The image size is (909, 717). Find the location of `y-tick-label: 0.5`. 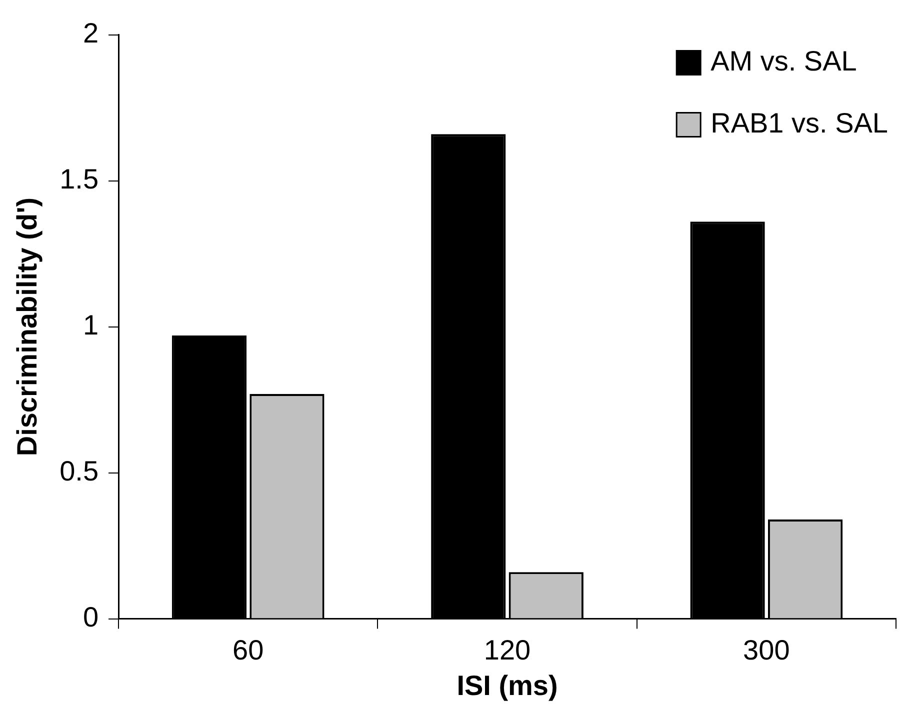

y-tick-label: 0.5 is located at coordinates (79, 471).